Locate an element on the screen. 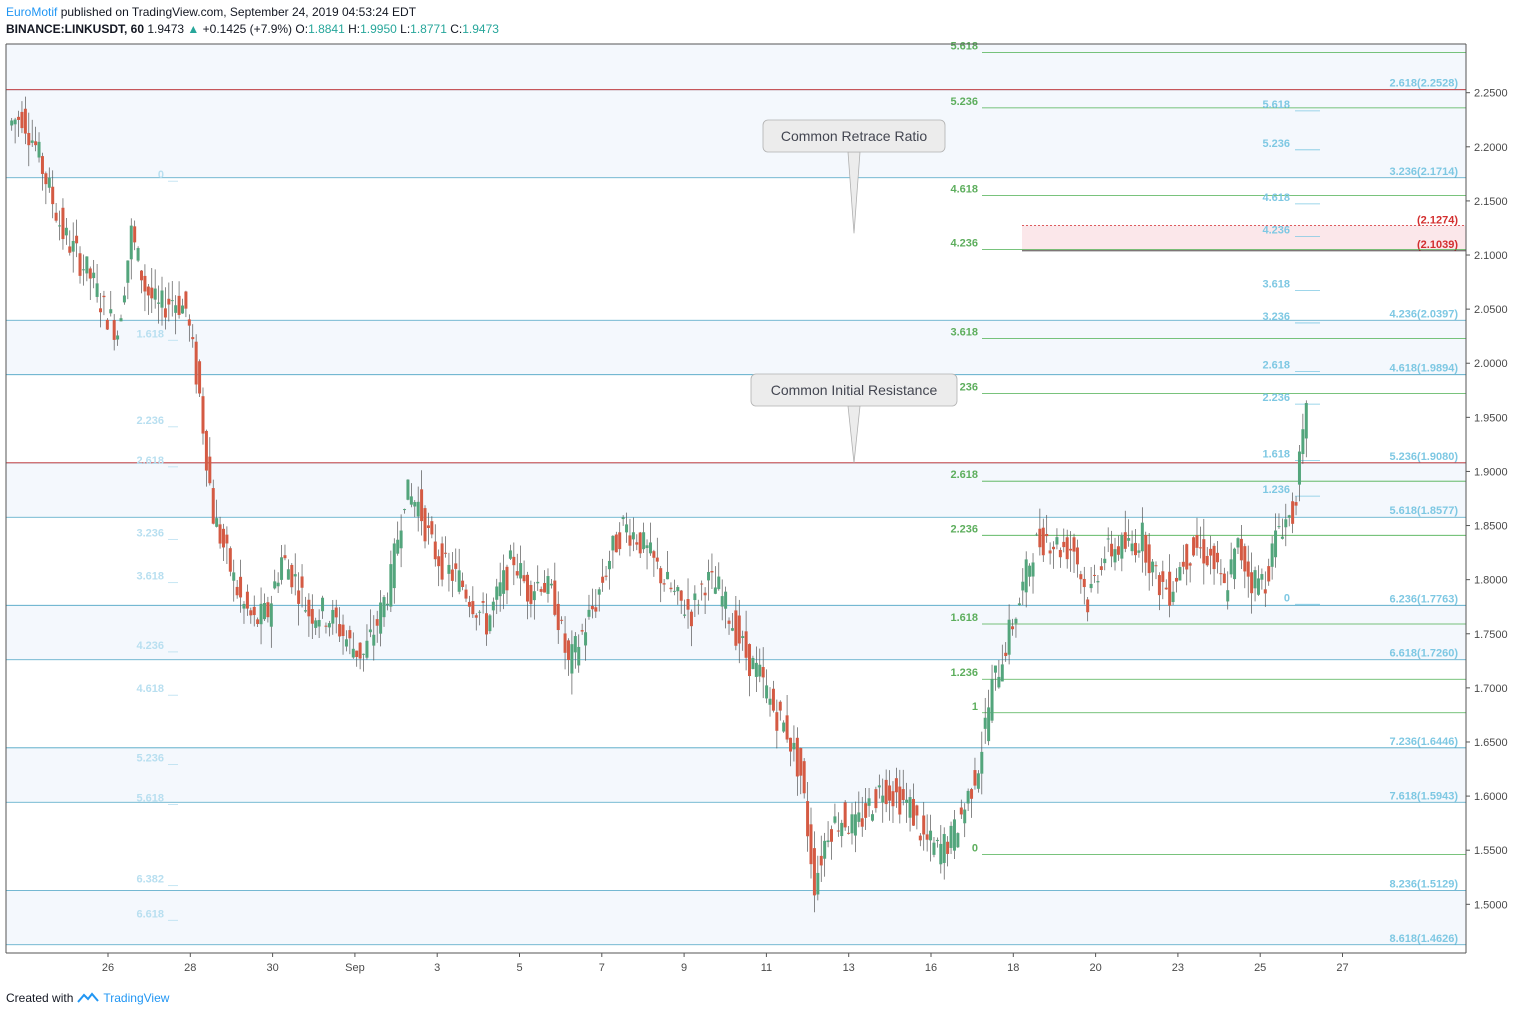  x-tick-label: 3 is located at coordinates (437, 968).